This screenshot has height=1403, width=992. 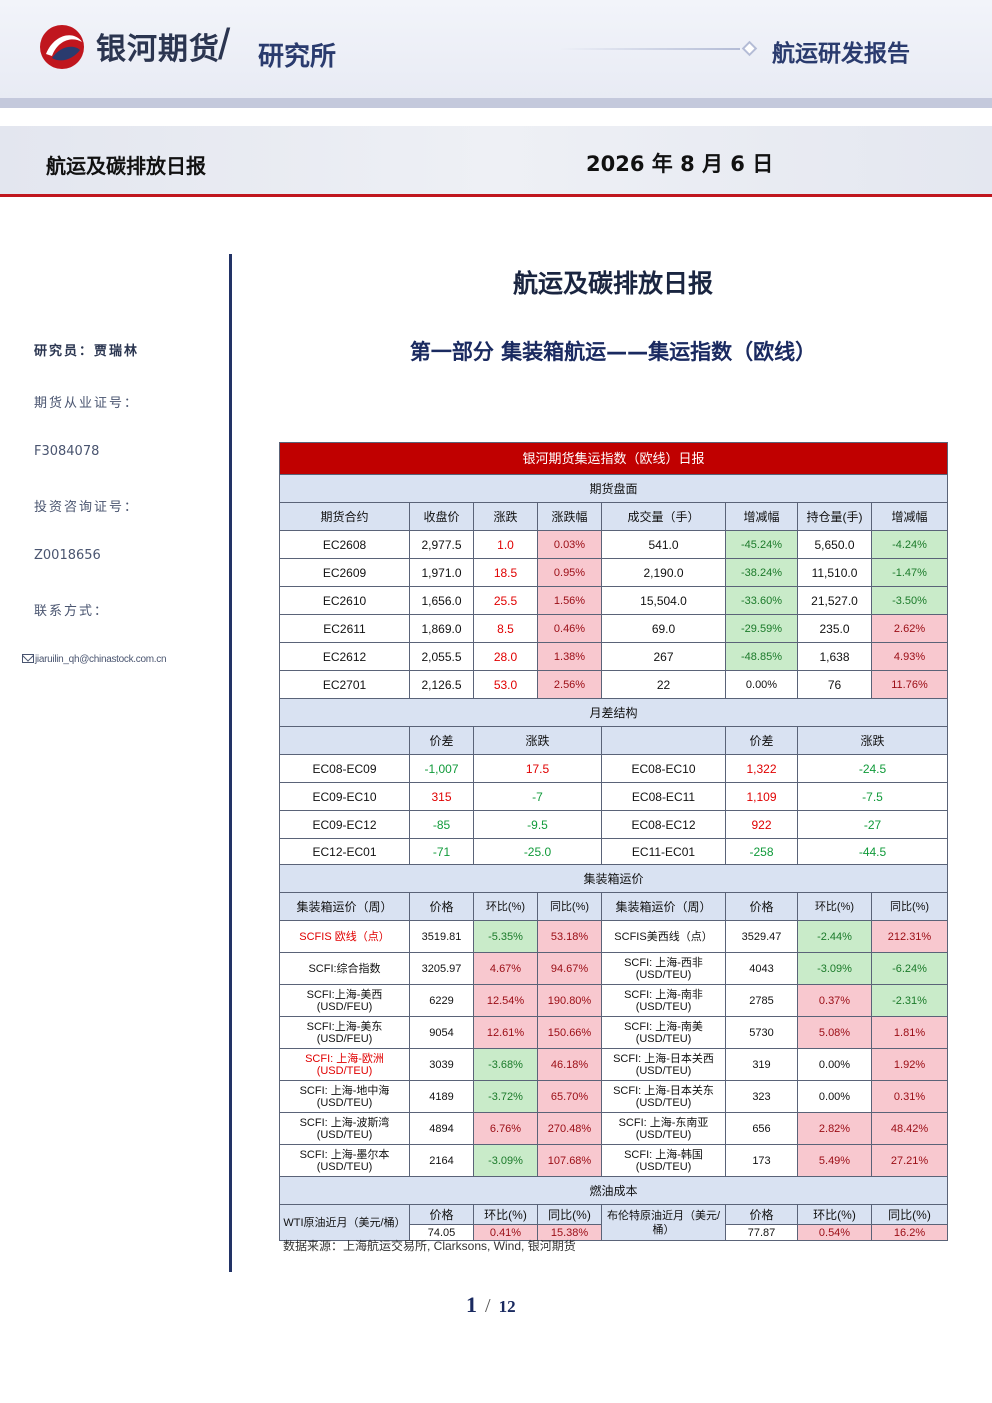 I want to click on fuel-price: 74.05, so click(x=441, y=1232).